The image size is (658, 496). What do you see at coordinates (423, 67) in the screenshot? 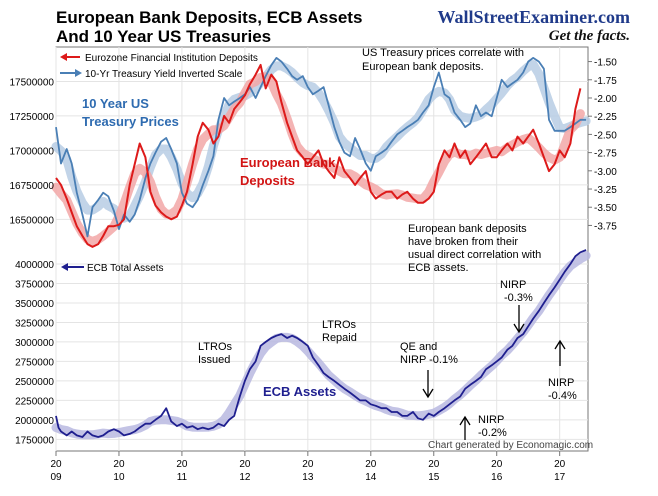
I see `annotation-correlation-line2: European bank deposits.` at bounding box center [423, 67].